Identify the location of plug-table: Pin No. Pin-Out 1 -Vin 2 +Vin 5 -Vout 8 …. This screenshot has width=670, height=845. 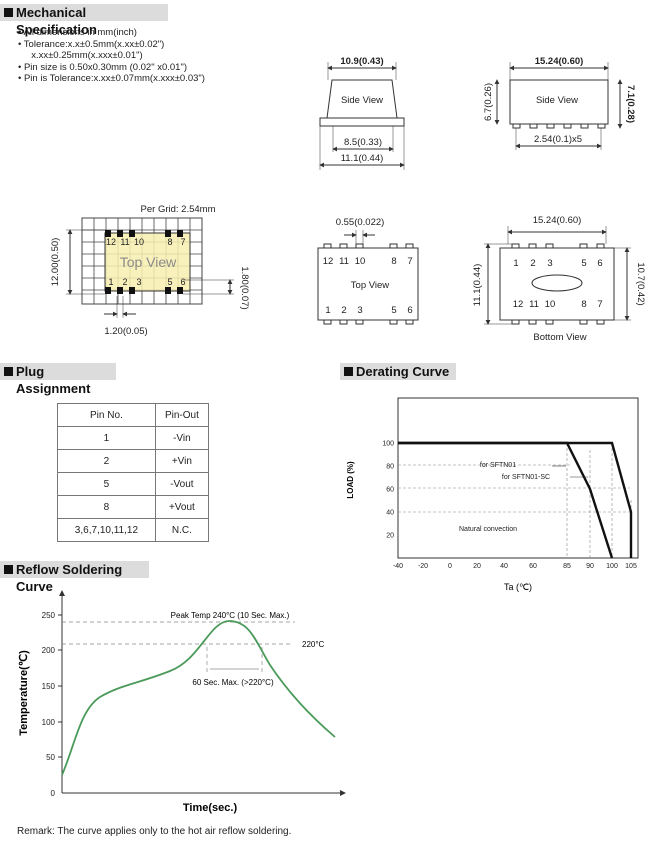
(133, 472).